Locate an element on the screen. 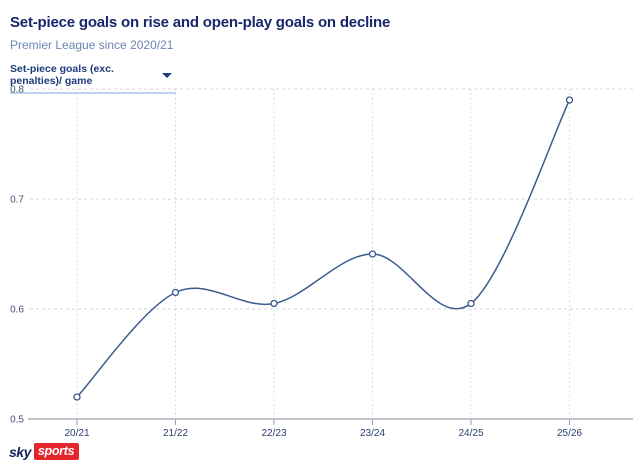 The height and width of the screenshot is (465, 640). metric-dropdown: Set-piece goals (exc. penalties)/ game is located at coordinates (93, 77).